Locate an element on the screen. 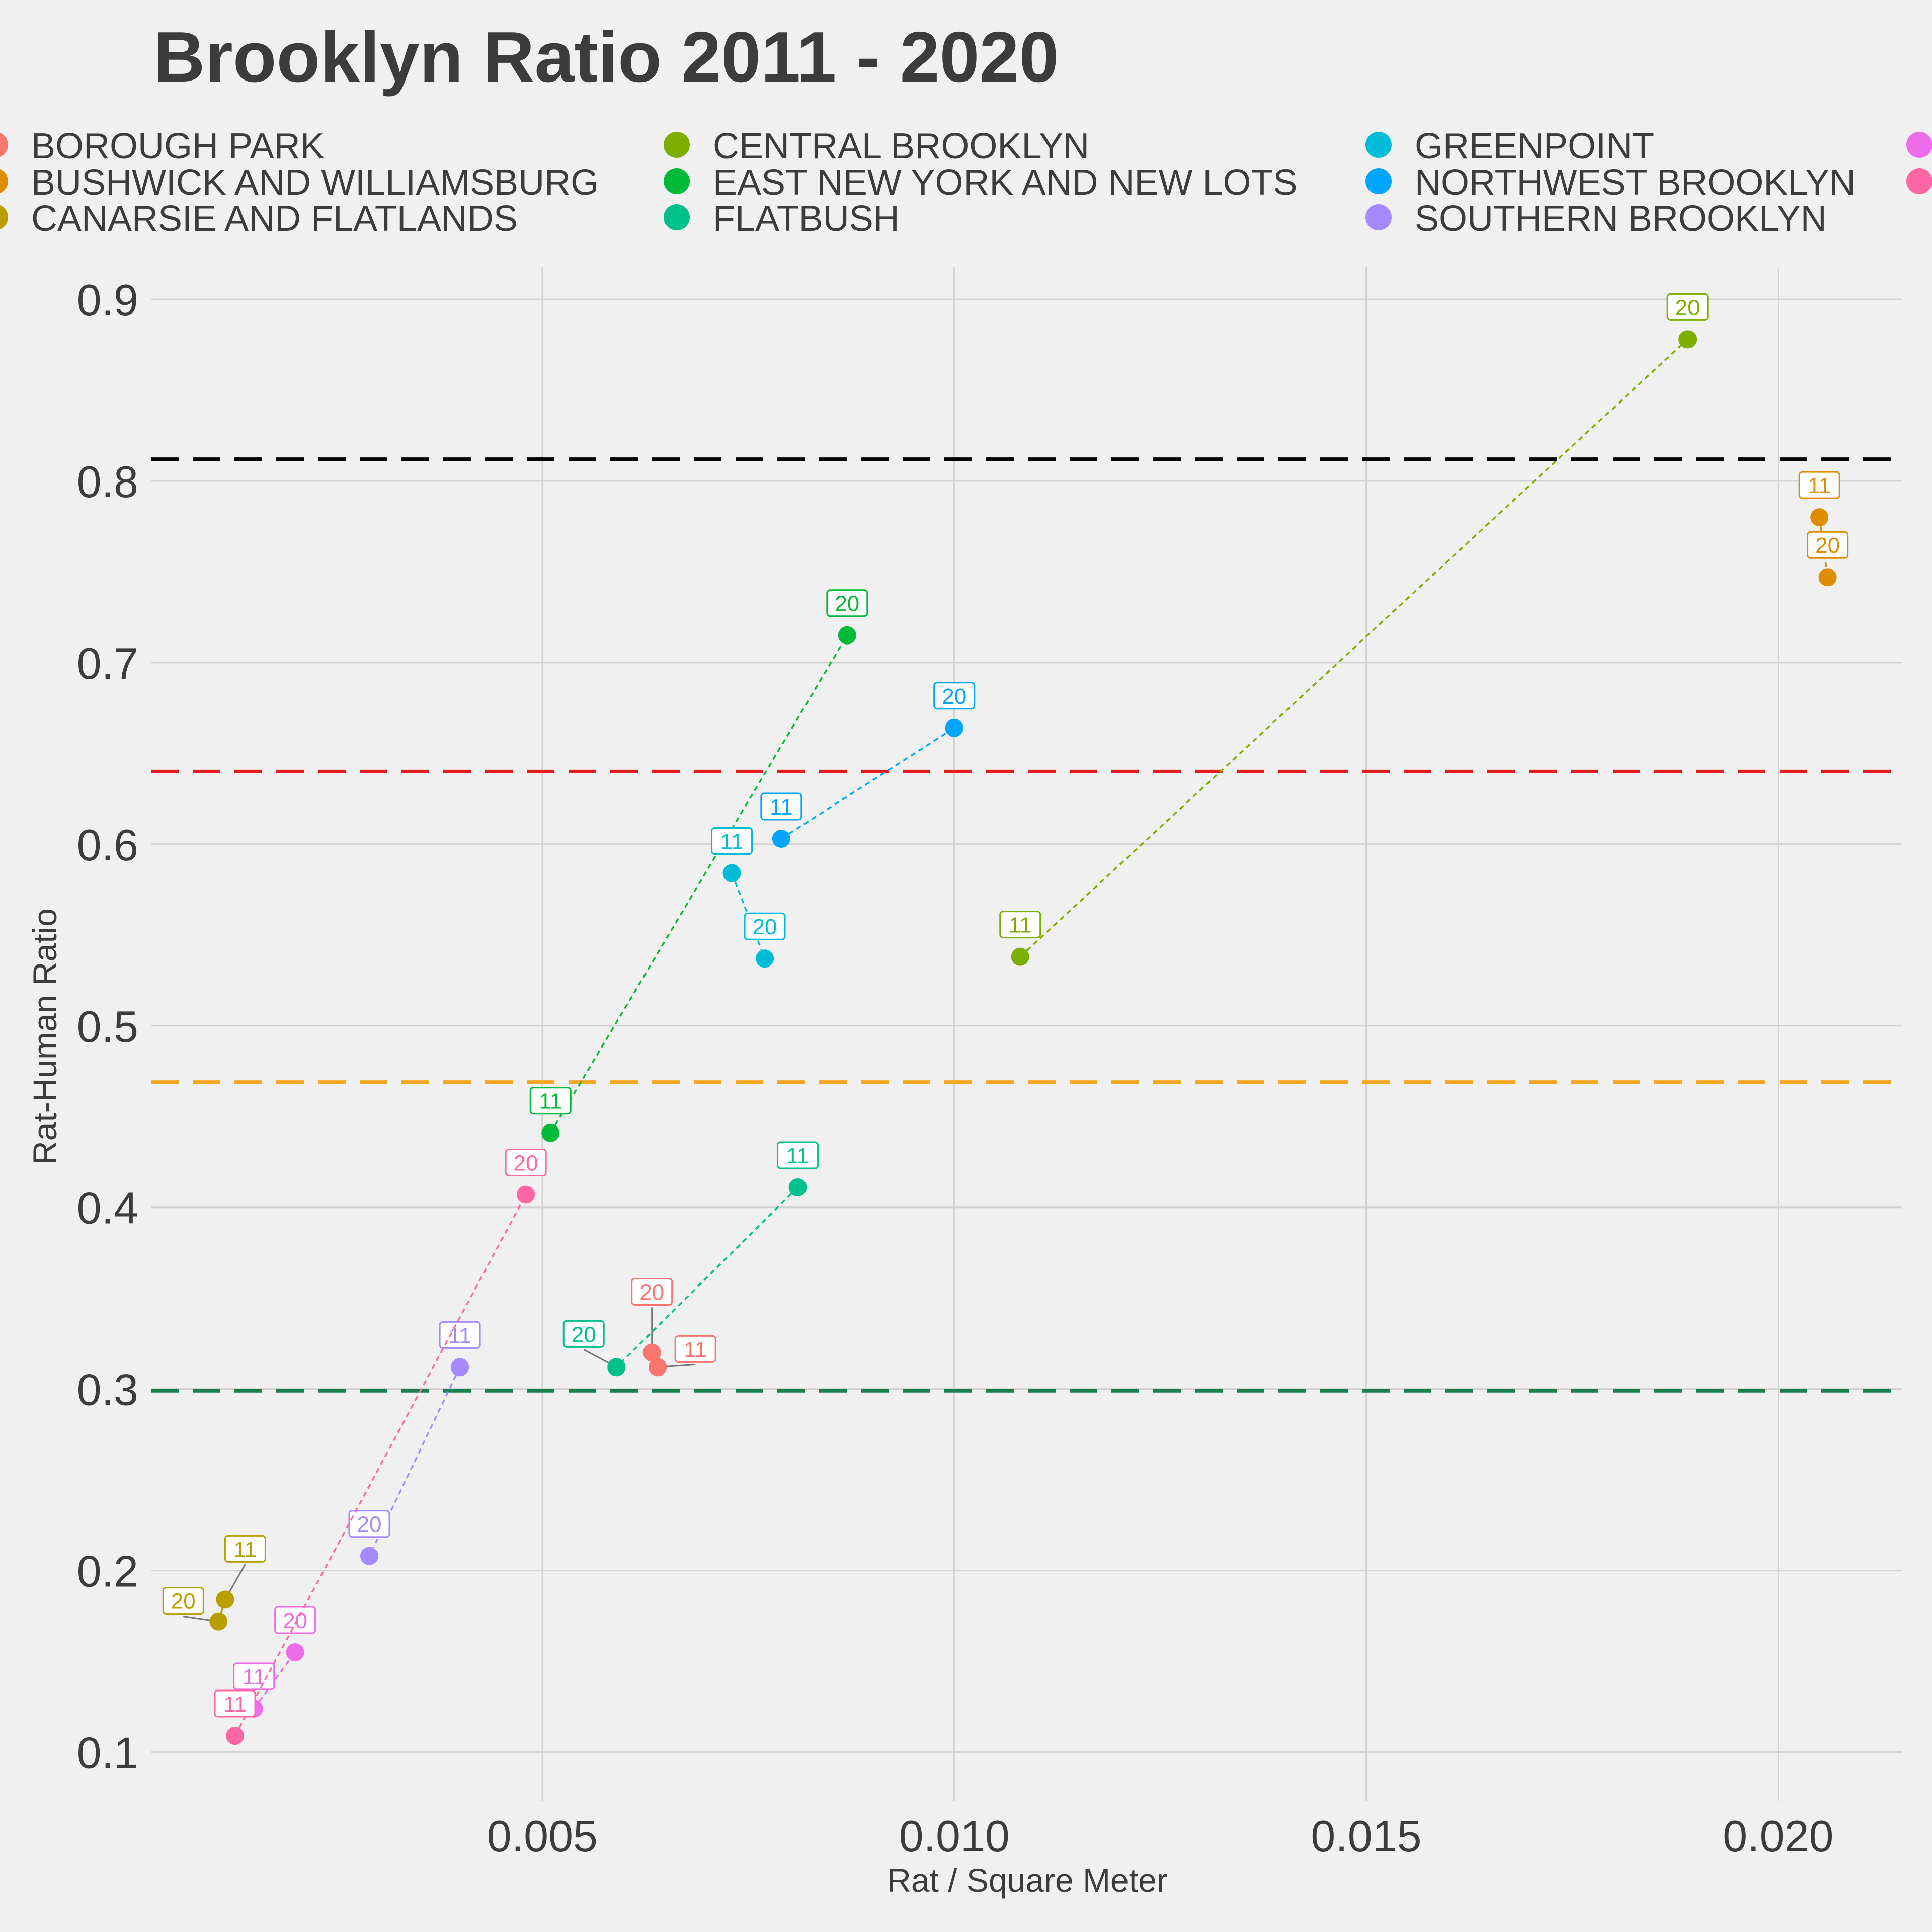 The height and width of the screenshot is (1932, 1932). legend-item is located at coordinates (1919, 181).